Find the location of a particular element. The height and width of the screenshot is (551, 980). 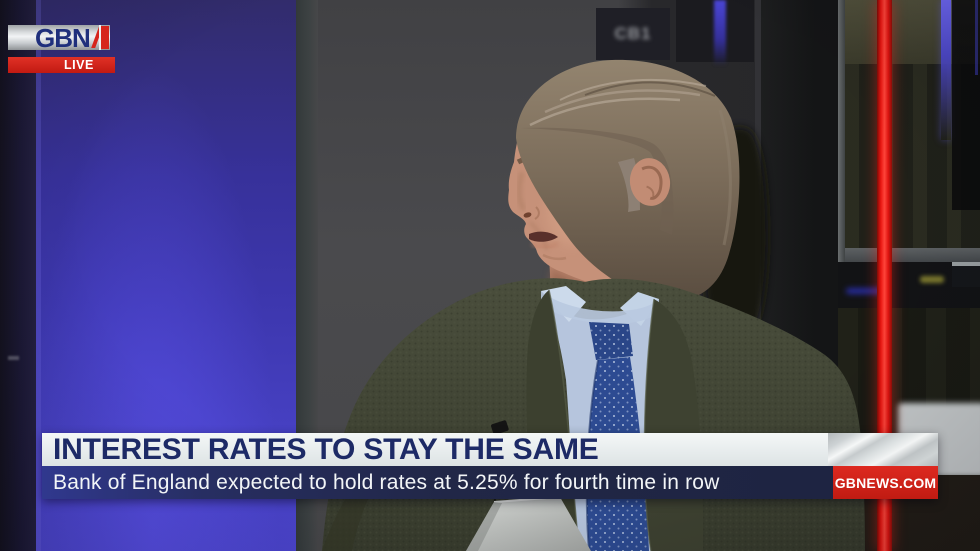

gbn-logo-gap is located at coordinates (100, 37).